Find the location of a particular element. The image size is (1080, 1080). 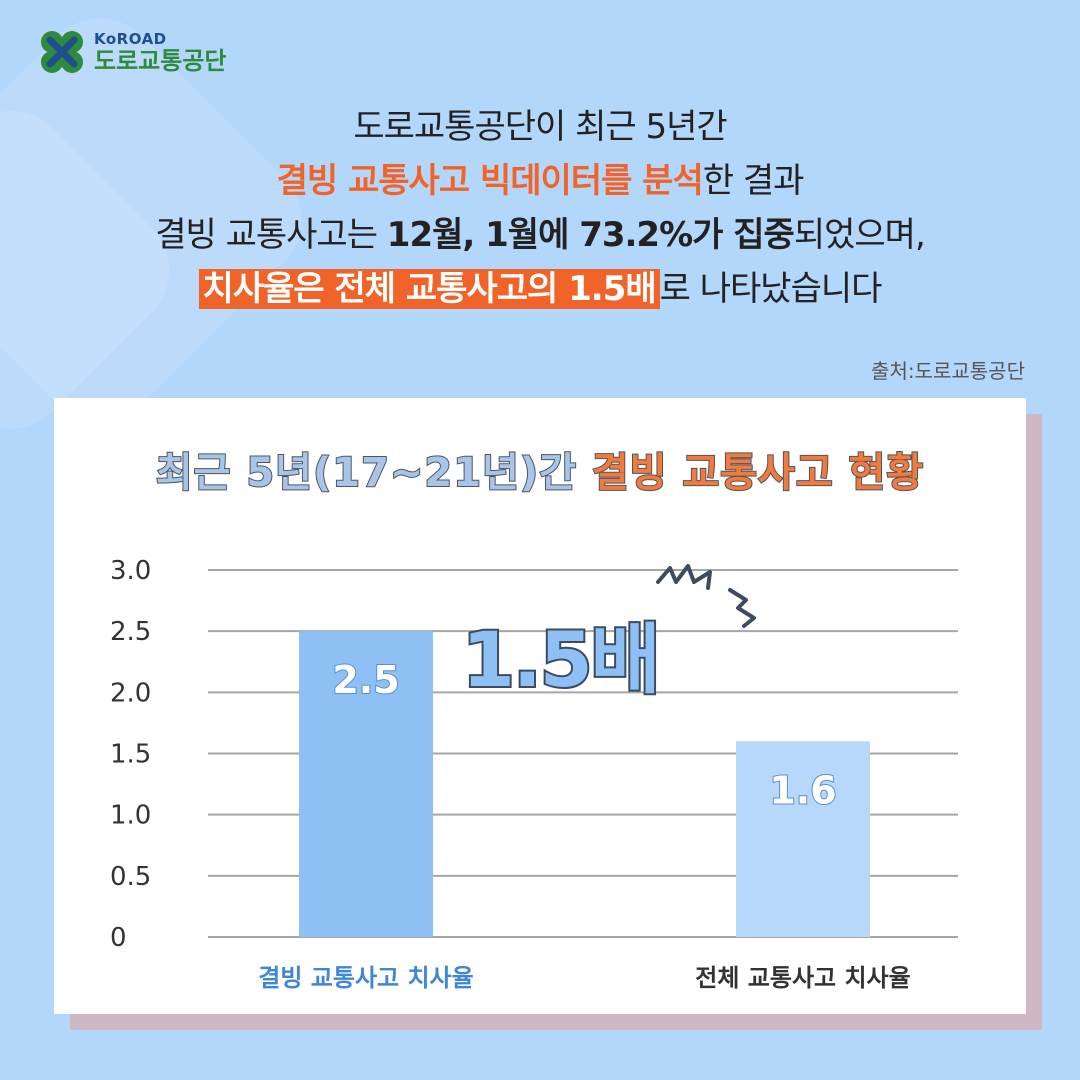

y-tick-label: 3.0 is located at coordinates (130, 571).